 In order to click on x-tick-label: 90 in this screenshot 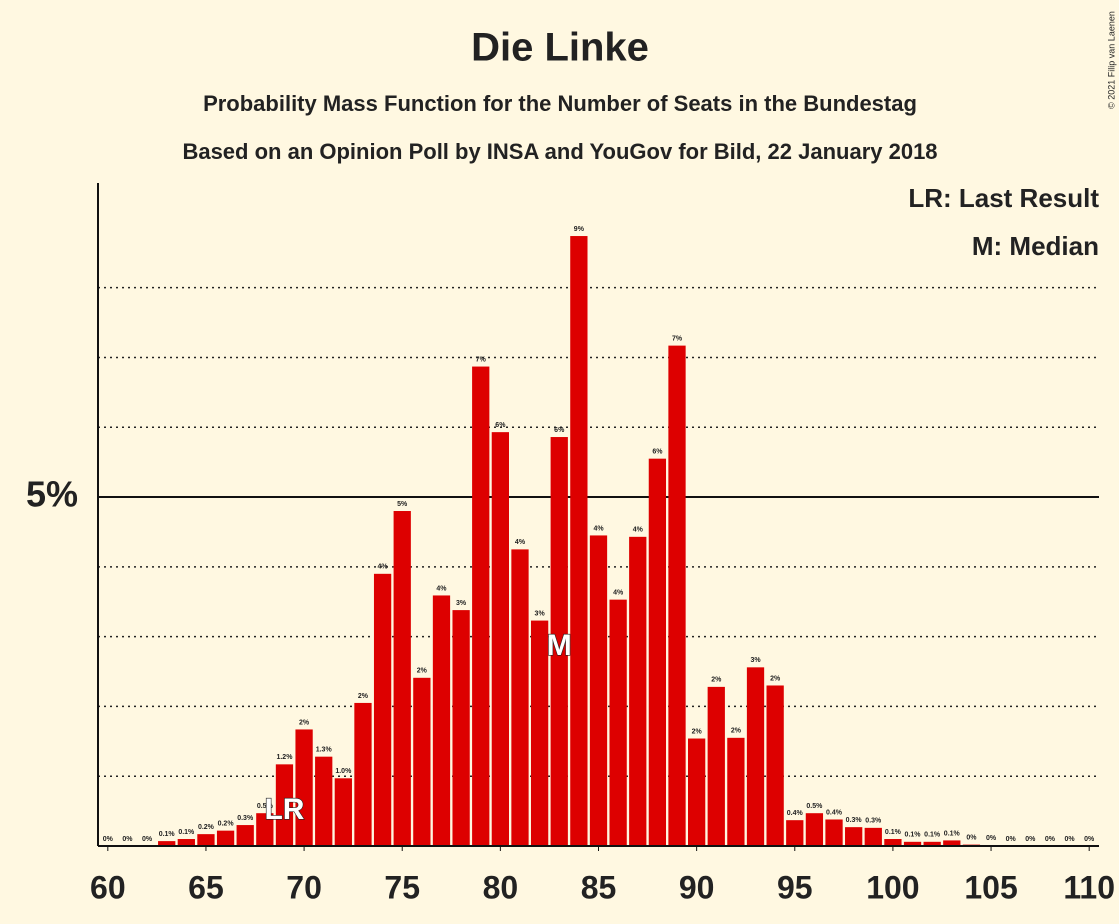, I will do `click(697, 887)`.